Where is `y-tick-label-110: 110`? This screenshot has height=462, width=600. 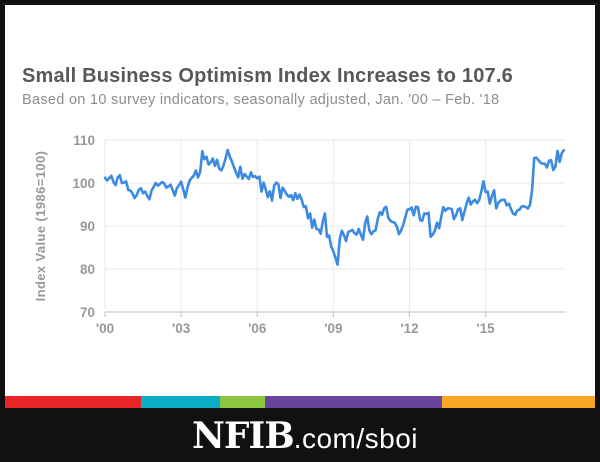 y-tick-label-110: 110 is located at coordinates (84, 140).